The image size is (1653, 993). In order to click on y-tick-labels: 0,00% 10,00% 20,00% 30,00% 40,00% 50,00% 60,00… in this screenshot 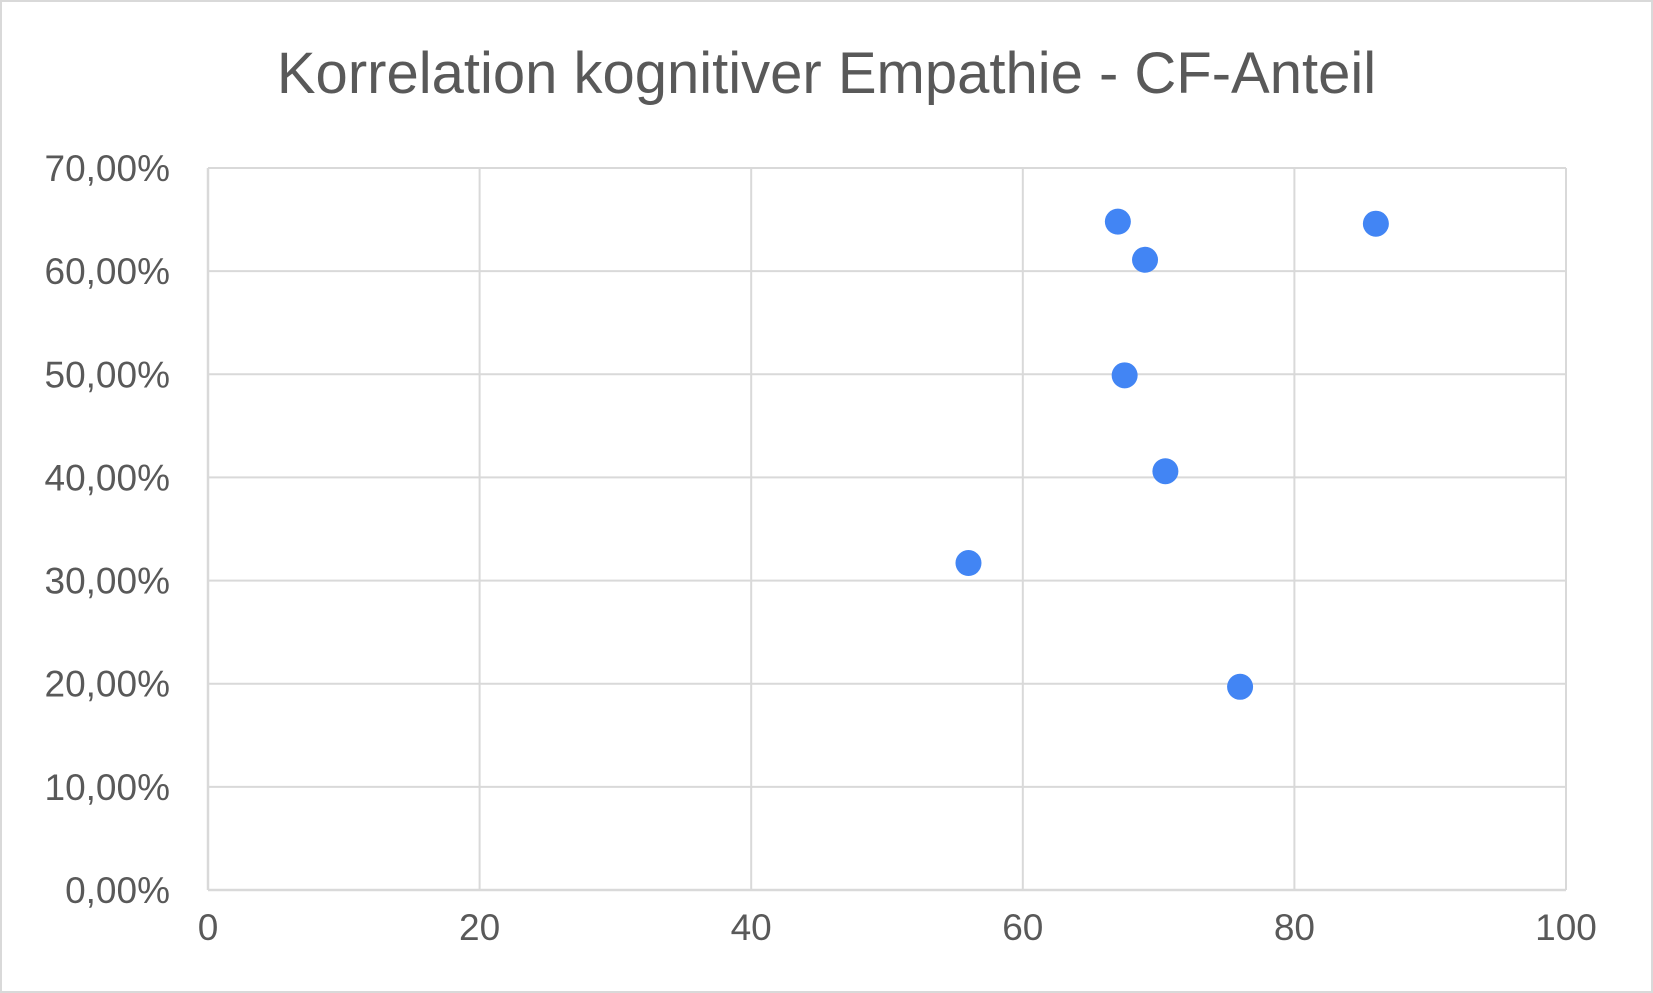, I will do `click(108, 529)`.